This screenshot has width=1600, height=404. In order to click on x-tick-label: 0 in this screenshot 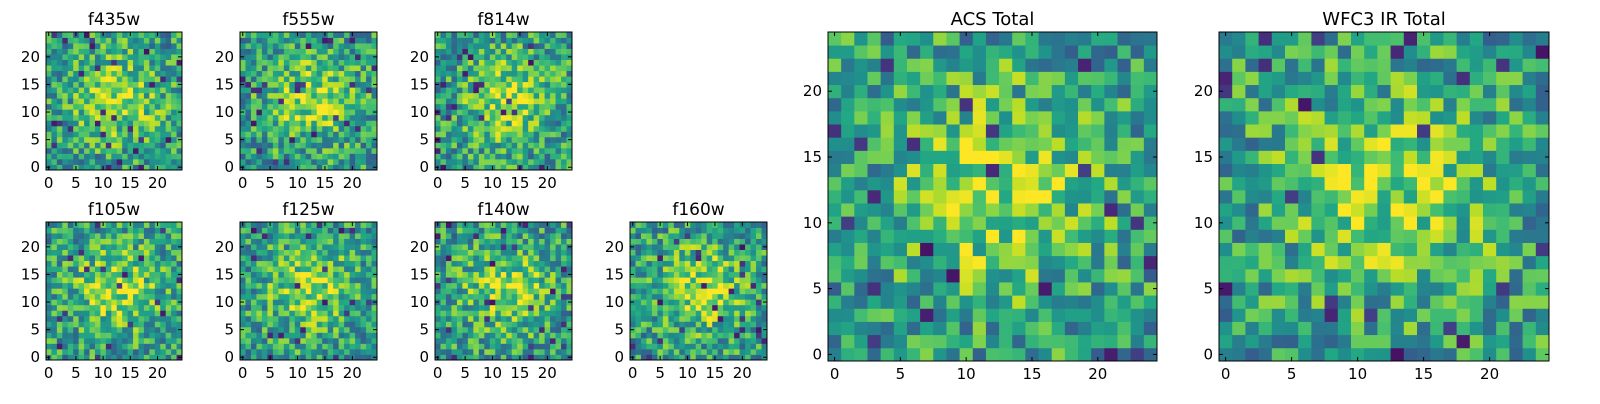, I will do `click(49, 183)`.